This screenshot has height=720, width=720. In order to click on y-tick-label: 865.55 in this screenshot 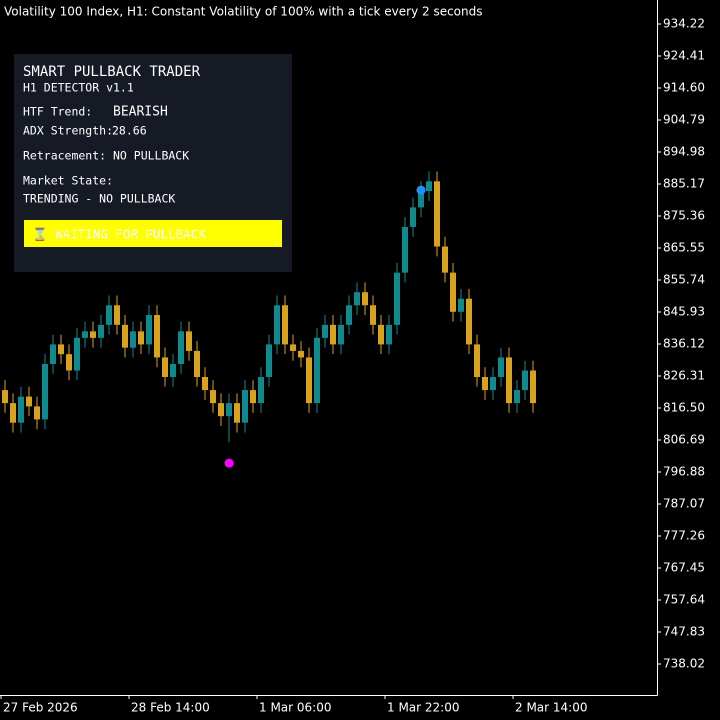, I will do `click(684, 248)`.